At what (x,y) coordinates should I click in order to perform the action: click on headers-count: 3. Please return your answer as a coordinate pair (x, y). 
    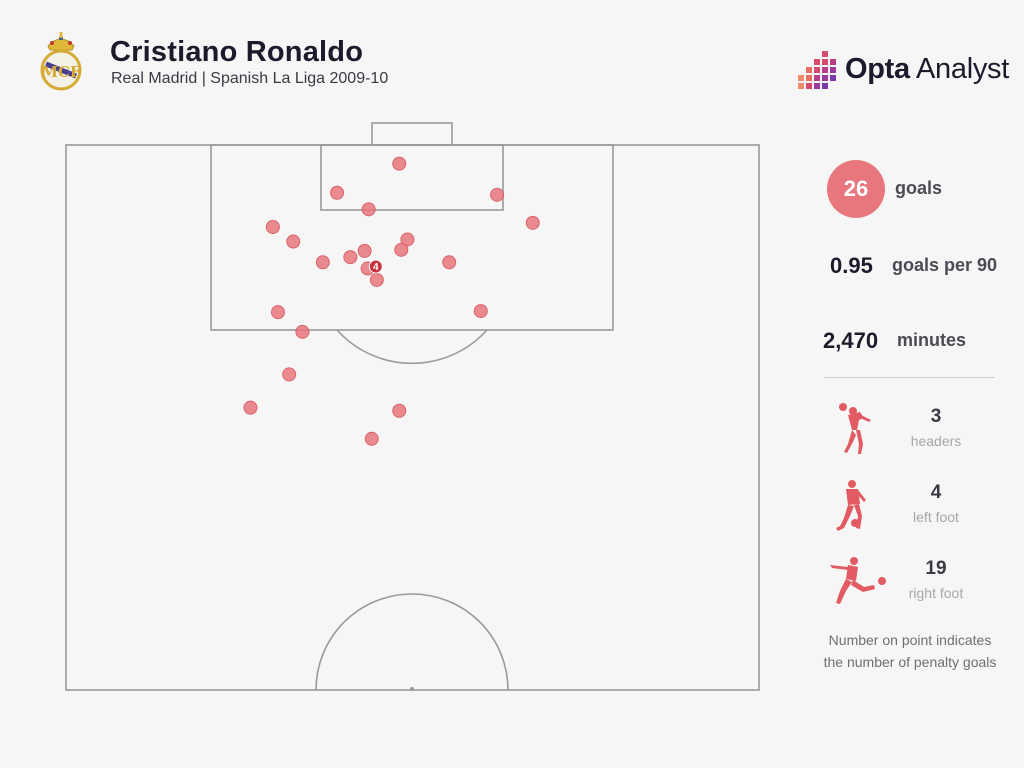
    Looking at the image, I should click on (936, 416).